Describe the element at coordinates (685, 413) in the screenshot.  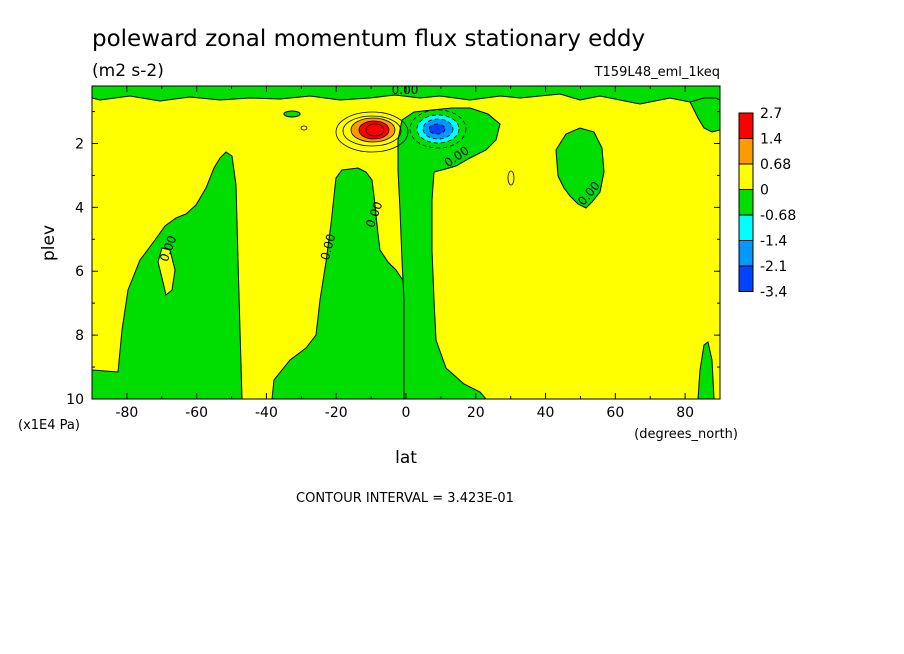
I see `x-tick-label: 80` at that location.